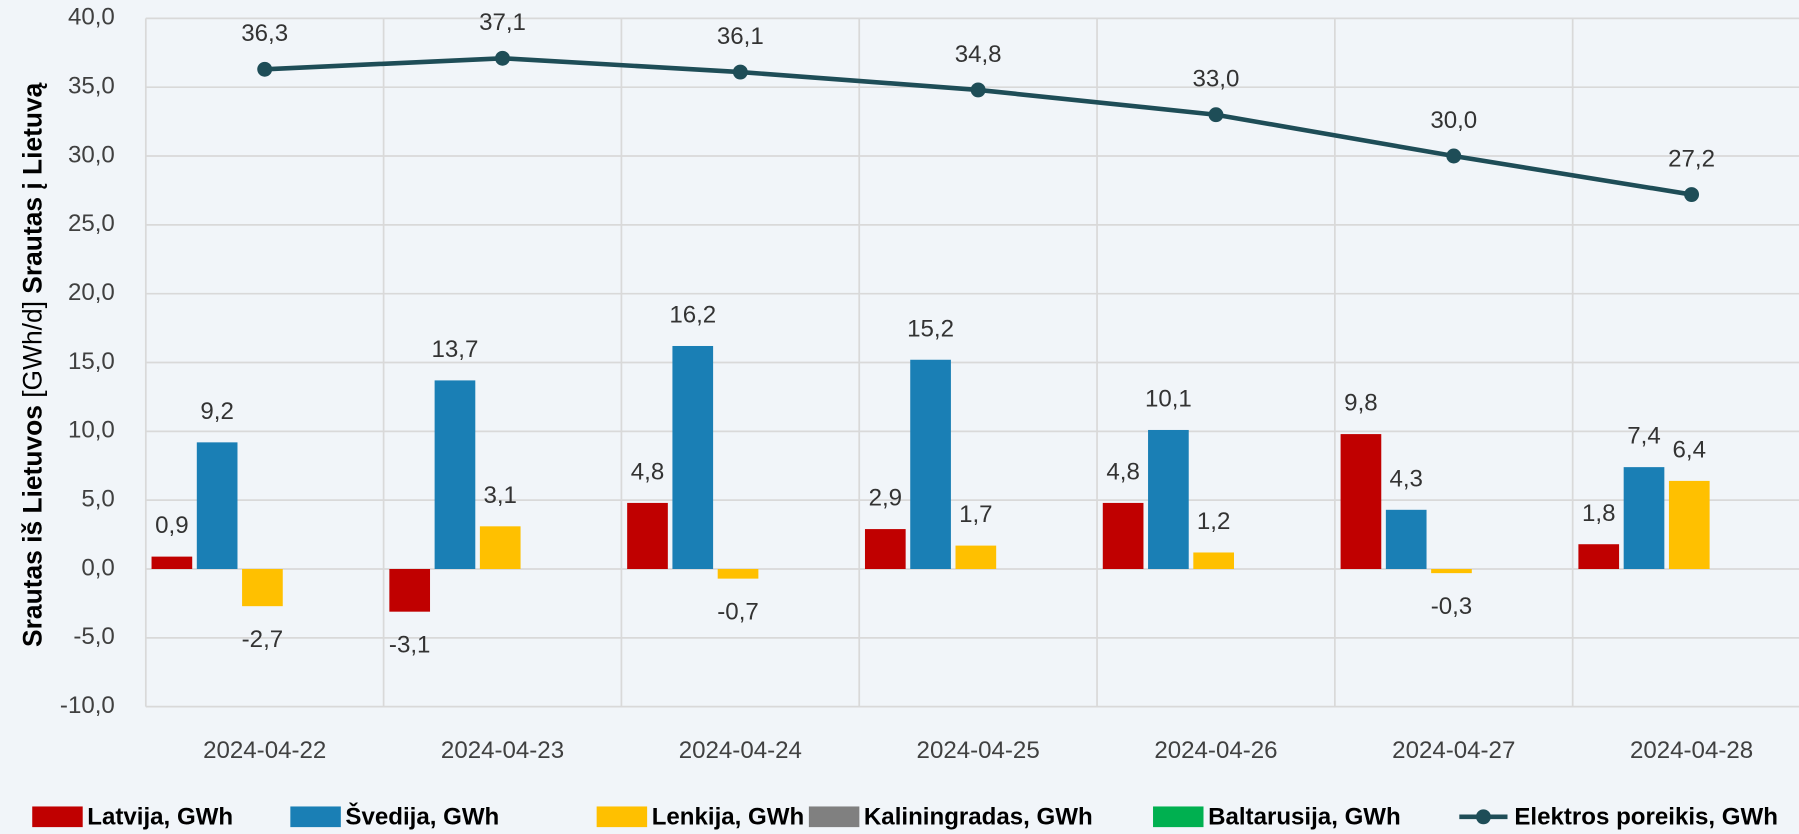  What do you see at coordinates (455, 349) in the screenshot?
I see `value-label: 13,7` at bounding box center [455, 349].